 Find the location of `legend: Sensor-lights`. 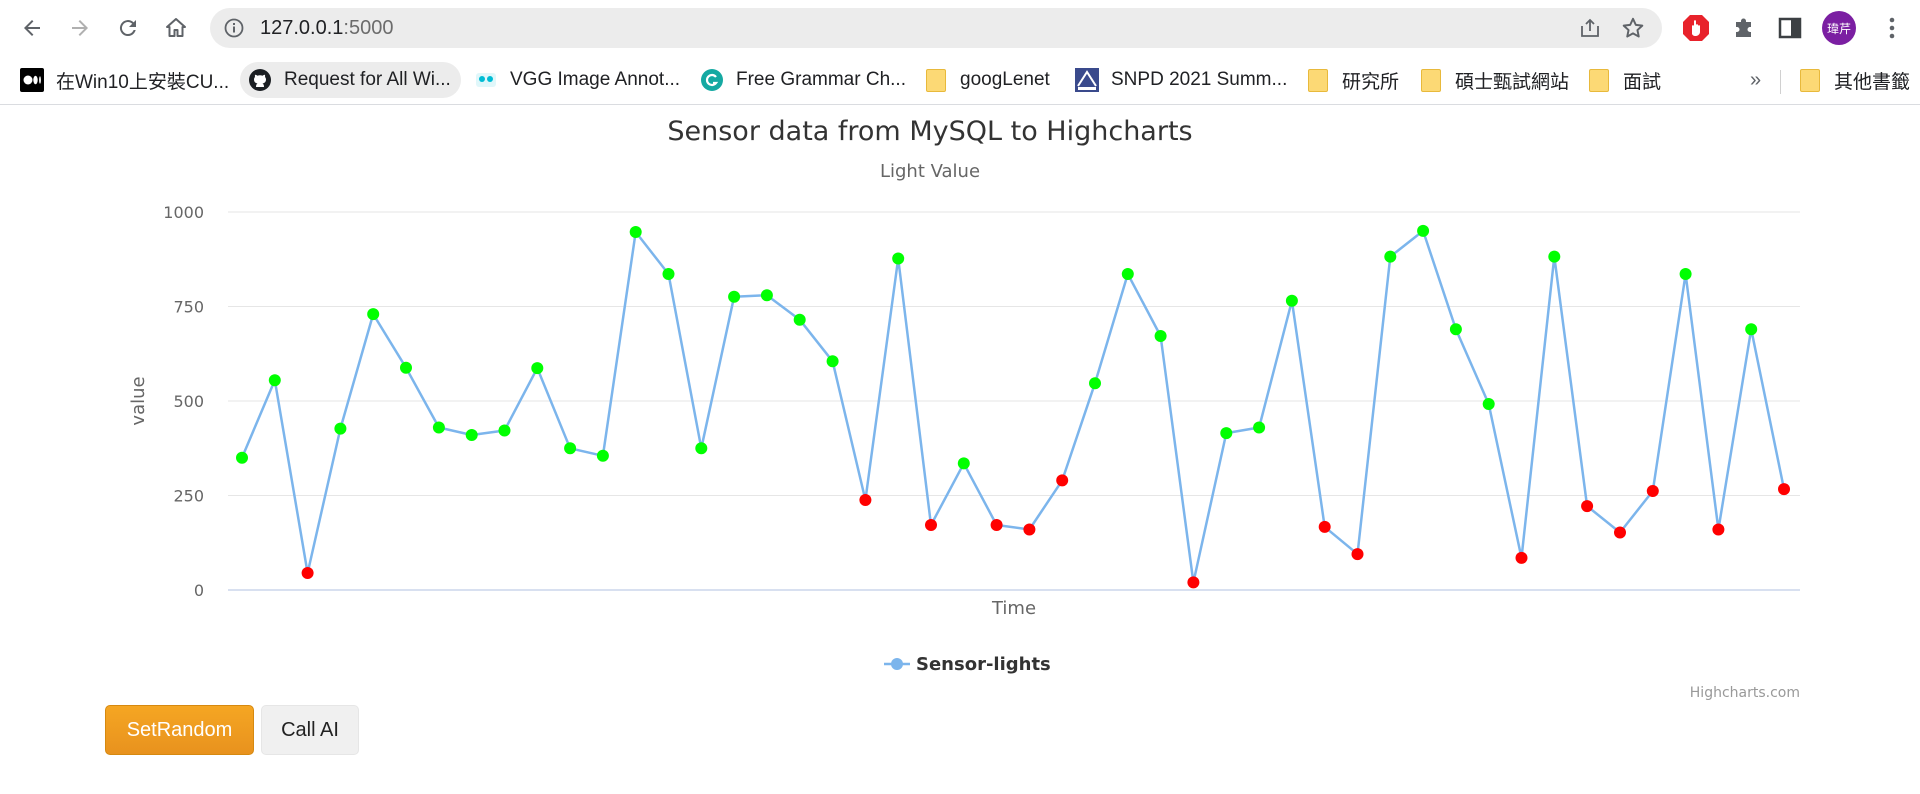

legend: Sensor-lights is located at coordinates (967, 664).